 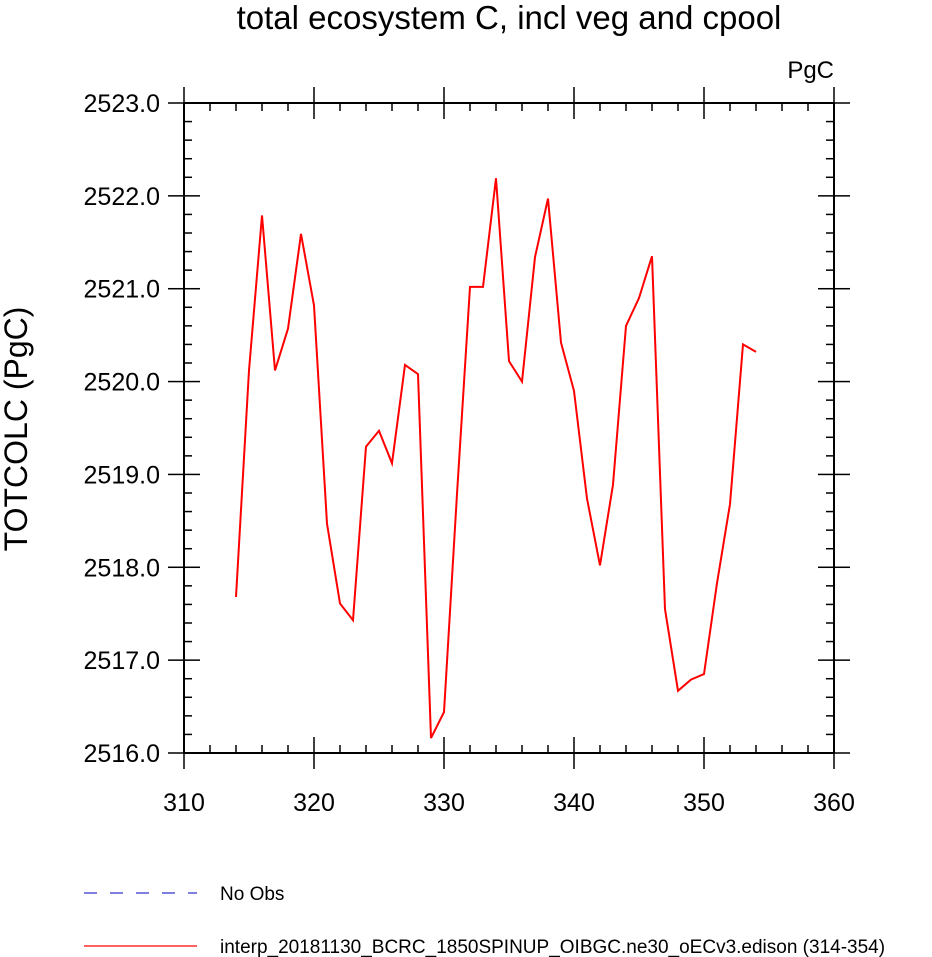 I want to click on y-tick-label: 2521.0, so click(x=122, y=290).